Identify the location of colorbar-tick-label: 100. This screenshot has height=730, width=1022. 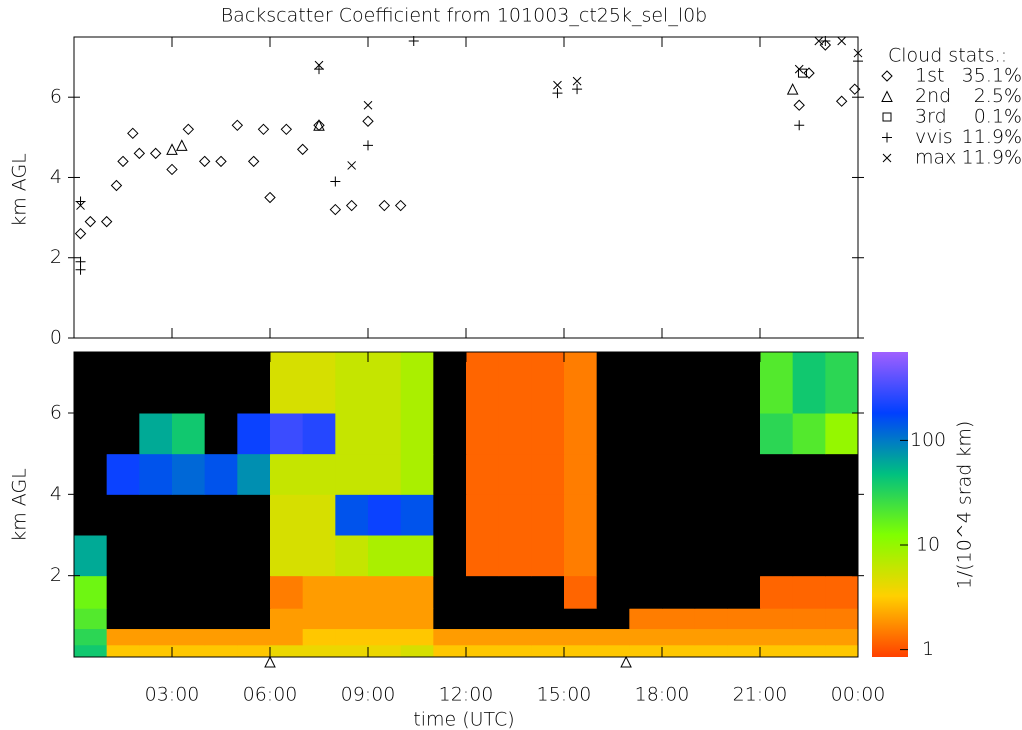
(928, 440).